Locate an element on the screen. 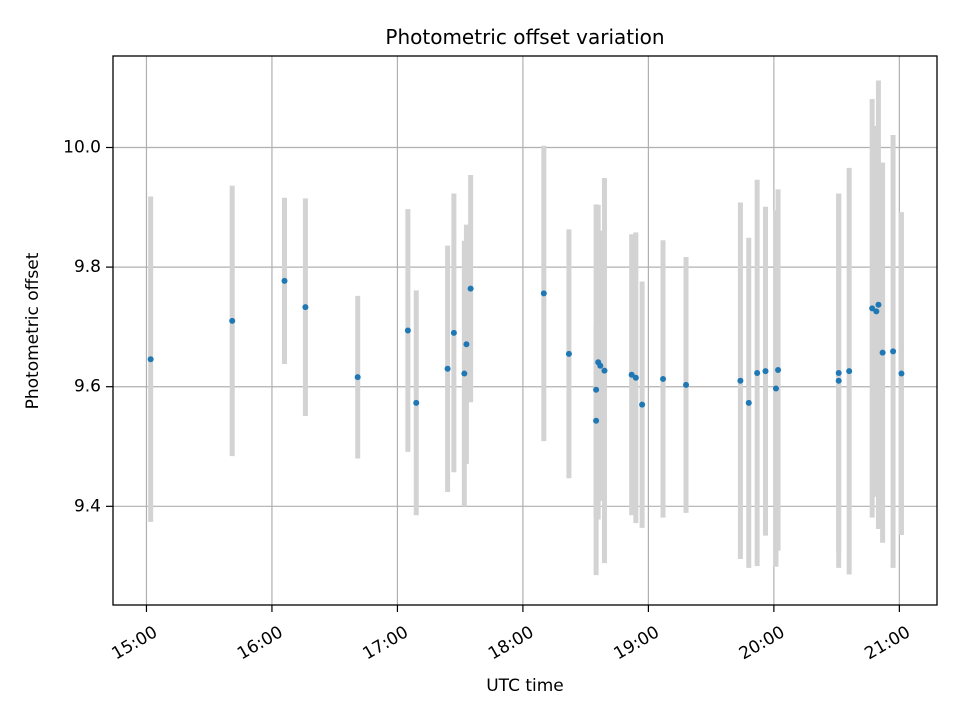 This screenshot has height=725, width=960. y-tick-label: 10.0 is located at coordinates (82, 148).